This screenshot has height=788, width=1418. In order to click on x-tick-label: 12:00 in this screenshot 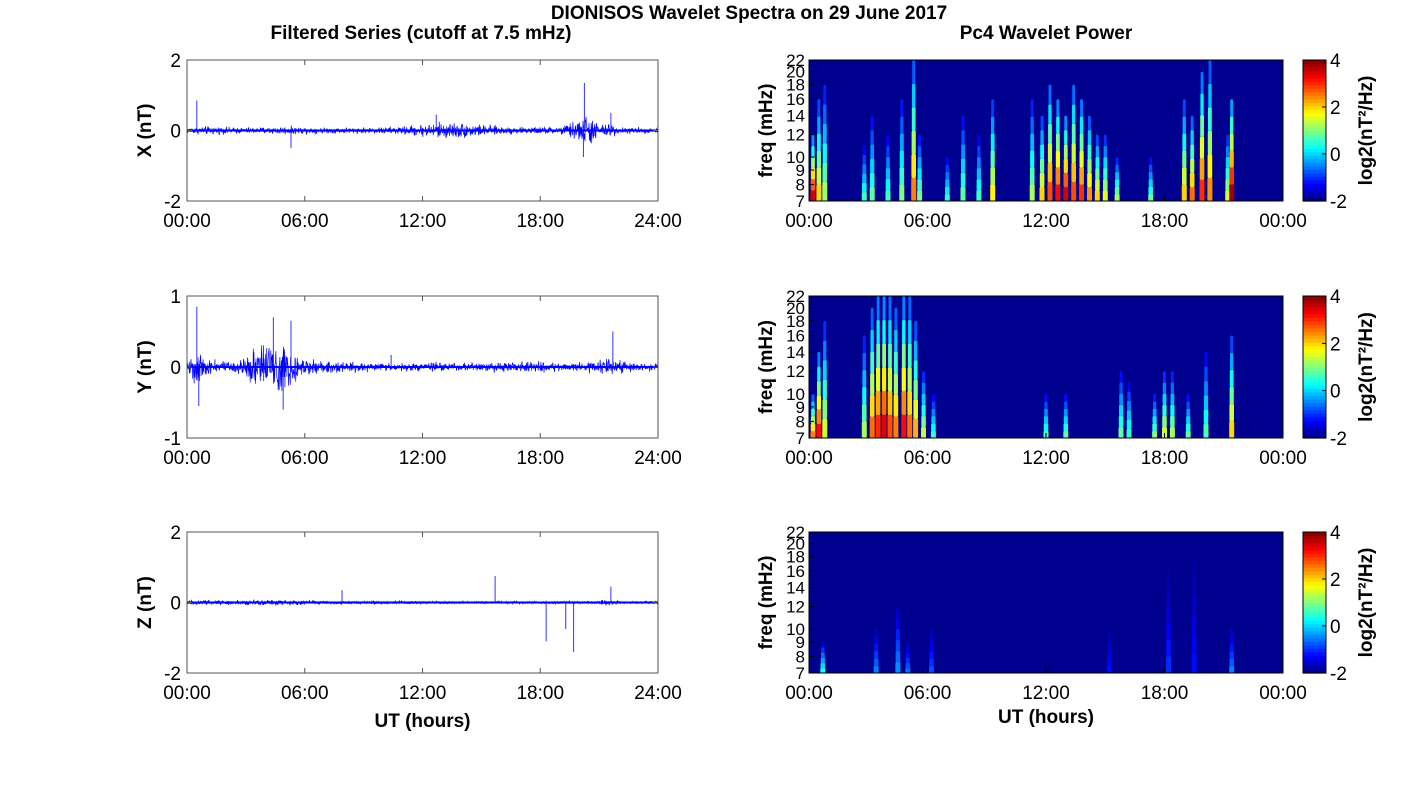, I will do `click(1046, 221)`.